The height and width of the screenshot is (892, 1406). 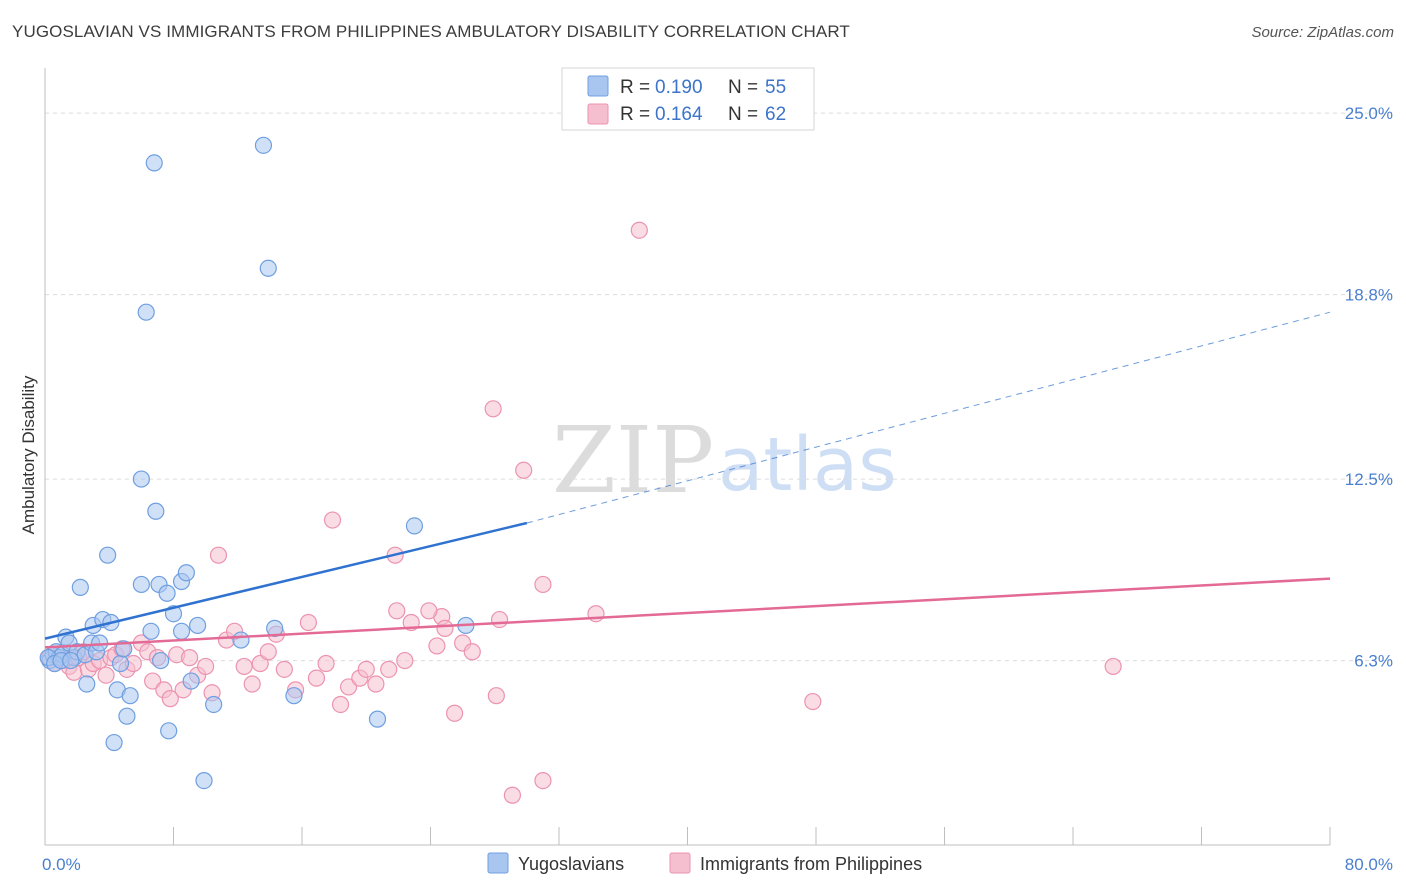 I want to click on bottom-legend-swatch-yugoslavians, so click(x=498, y=863).